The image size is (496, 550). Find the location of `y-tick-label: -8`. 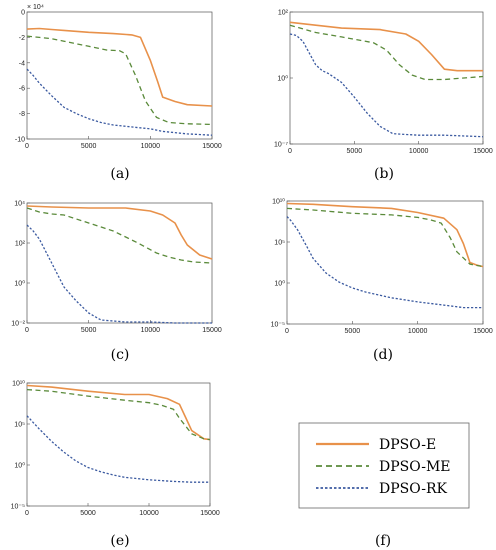

y-tick-label: -8 is located at coordinates (22, 114).